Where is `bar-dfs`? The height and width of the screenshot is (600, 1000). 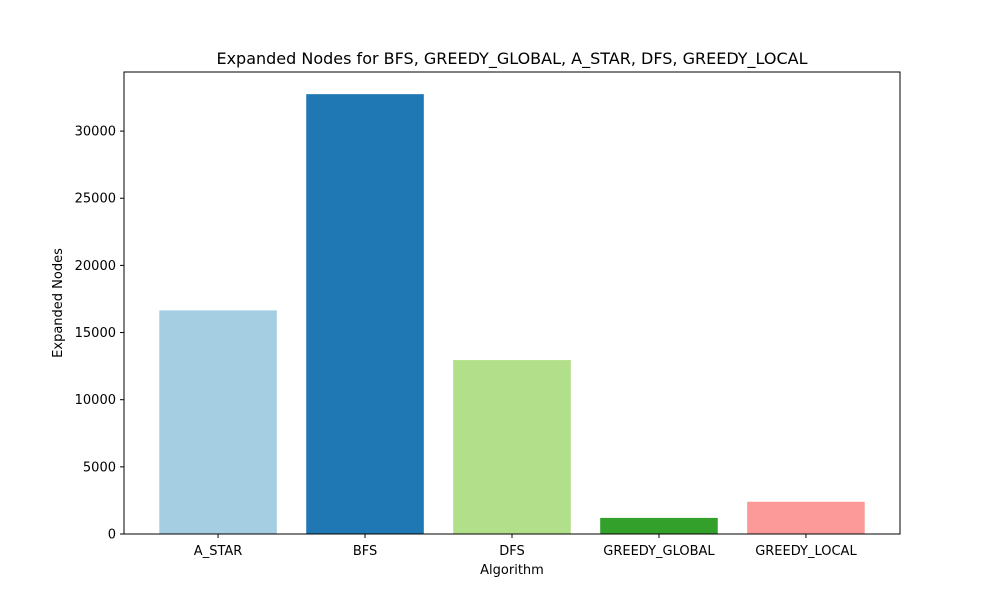 bar-dfs is located at coordinates (512, 447).